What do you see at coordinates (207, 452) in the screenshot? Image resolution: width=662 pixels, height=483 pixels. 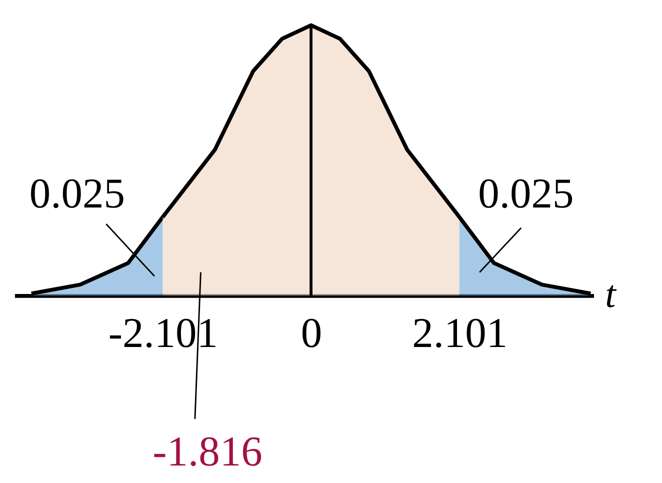 I see `text: -1.816` at bounding box center [207, 452].